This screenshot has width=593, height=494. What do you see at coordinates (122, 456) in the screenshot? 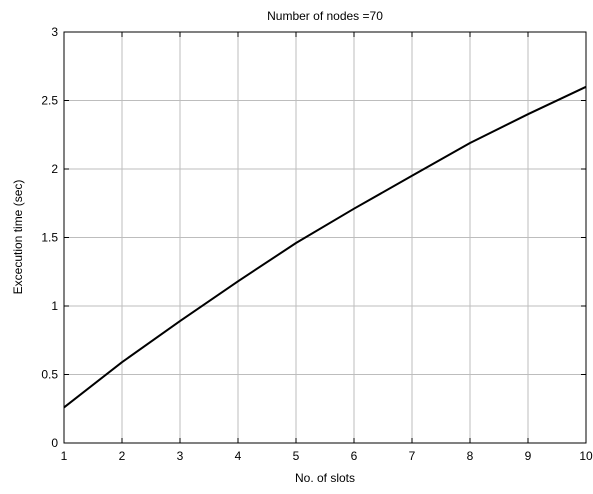
I see `x-tick-label: 2` at bounding box center [122, 456].